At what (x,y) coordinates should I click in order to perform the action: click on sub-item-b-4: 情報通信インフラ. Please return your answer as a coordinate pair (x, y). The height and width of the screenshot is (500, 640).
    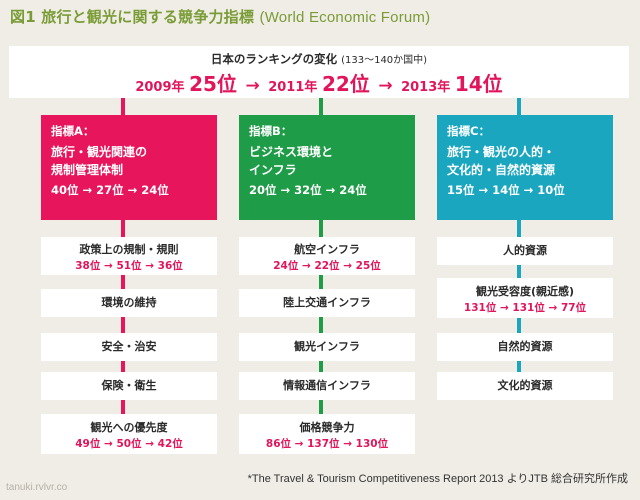
    Looking at the image, I should click on (327, 386).